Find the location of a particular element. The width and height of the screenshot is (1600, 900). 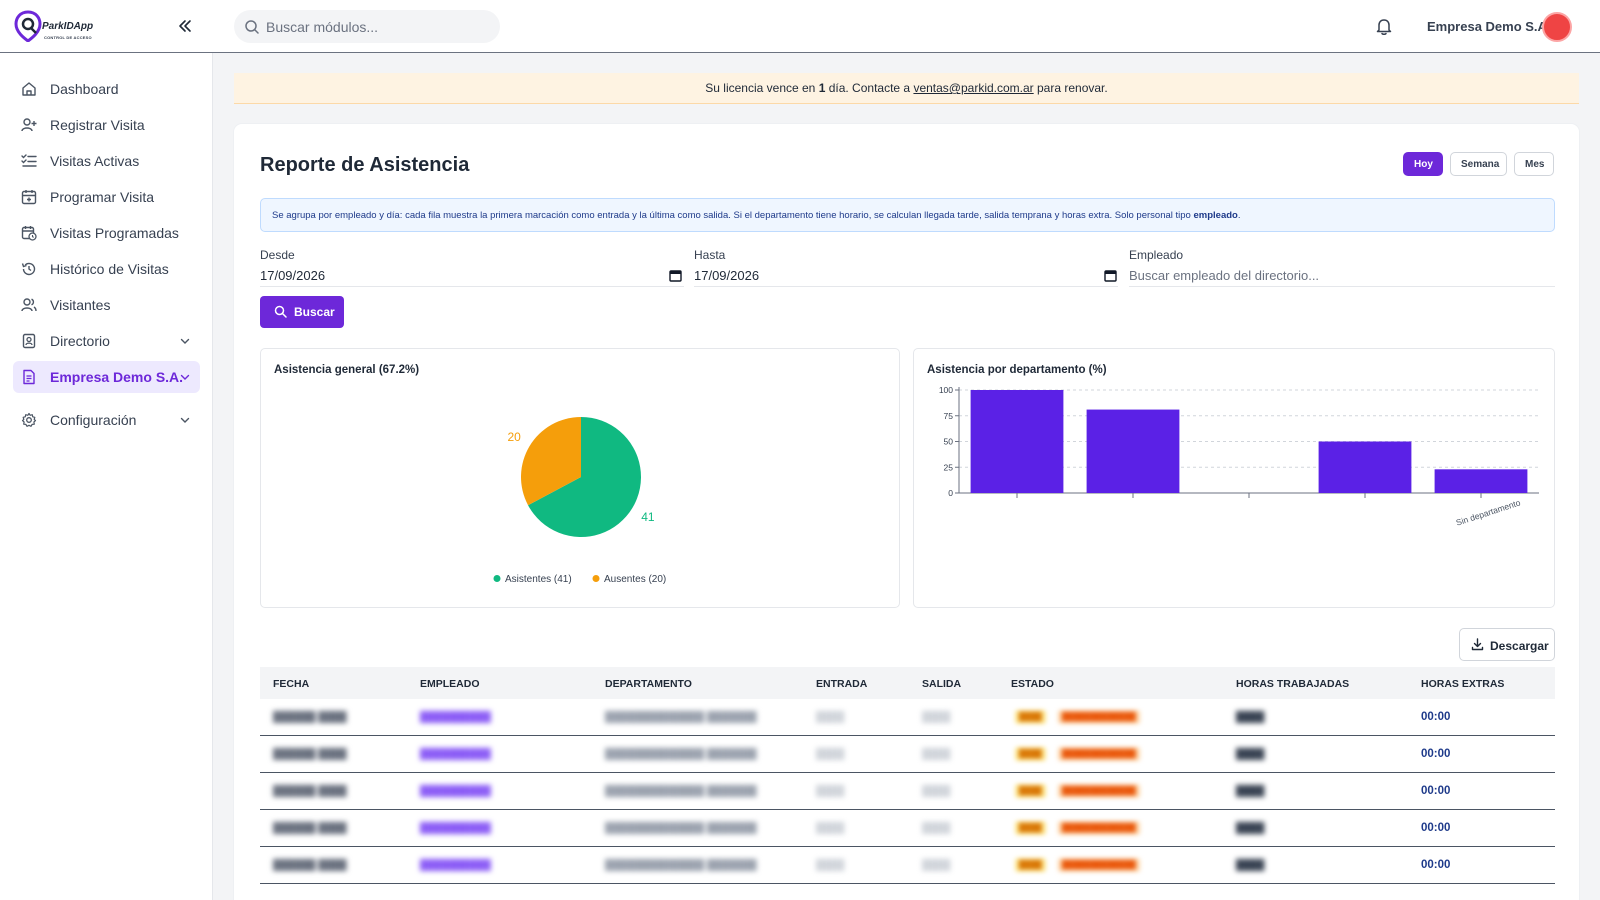

notifications-button is located at coordinates (1384, 26).